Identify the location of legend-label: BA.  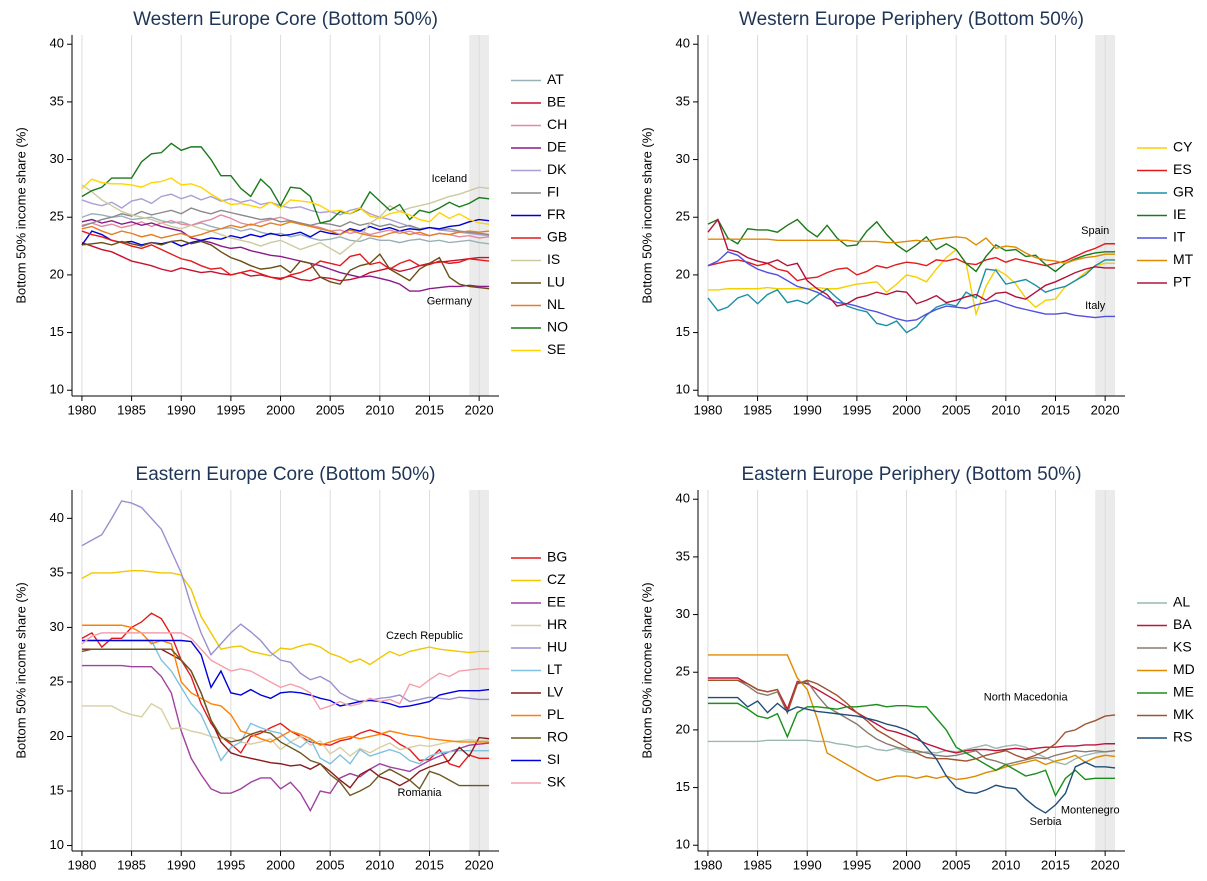
(1182, 624).